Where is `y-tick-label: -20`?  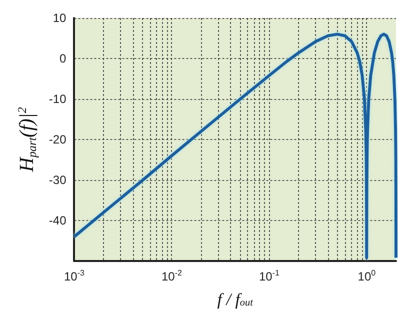
y-tick-label: -20 is located at coordinates (57, 139).